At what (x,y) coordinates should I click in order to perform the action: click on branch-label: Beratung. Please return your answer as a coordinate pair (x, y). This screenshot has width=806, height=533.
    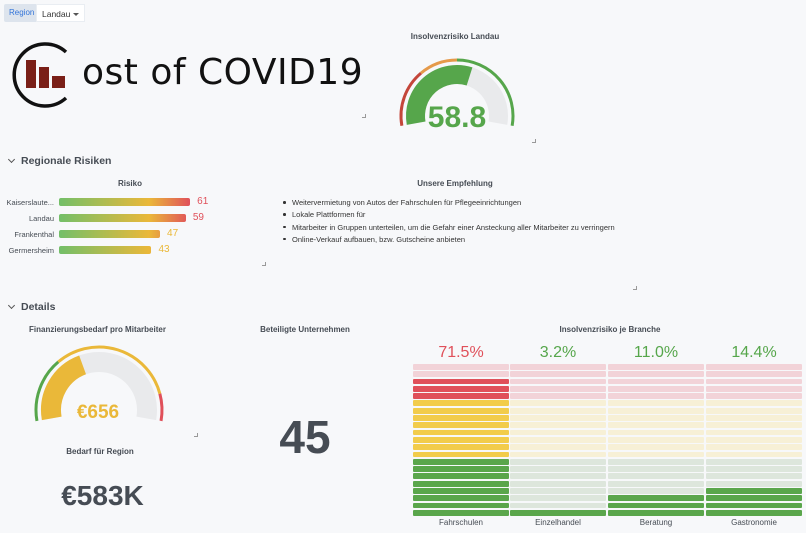
    Looking at the image, I should click on (656, 522).